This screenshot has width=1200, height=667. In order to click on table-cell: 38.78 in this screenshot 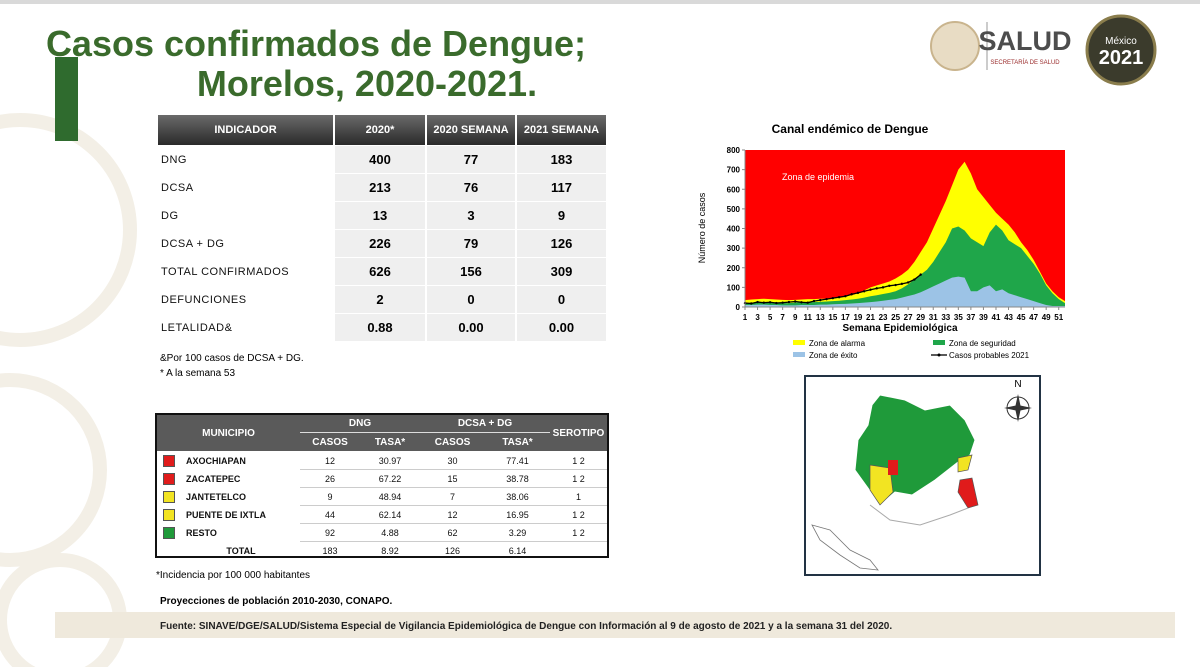, I will do `click(517, 479)`.